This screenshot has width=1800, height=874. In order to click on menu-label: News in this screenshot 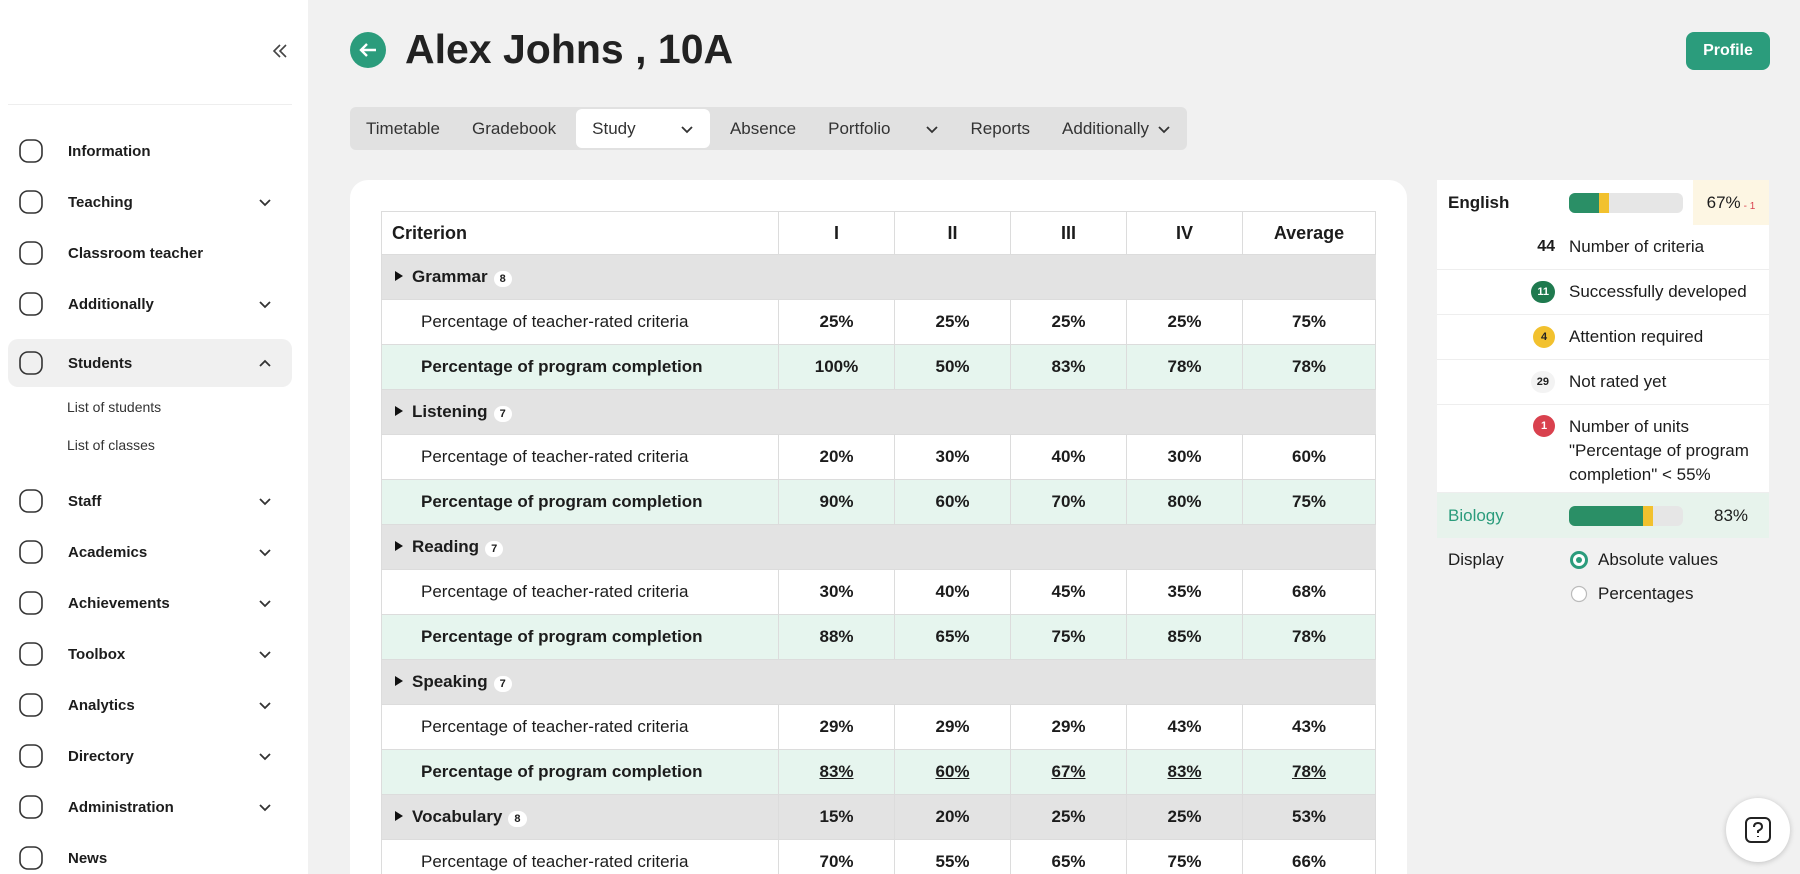, I will do `click(88, 858)`.